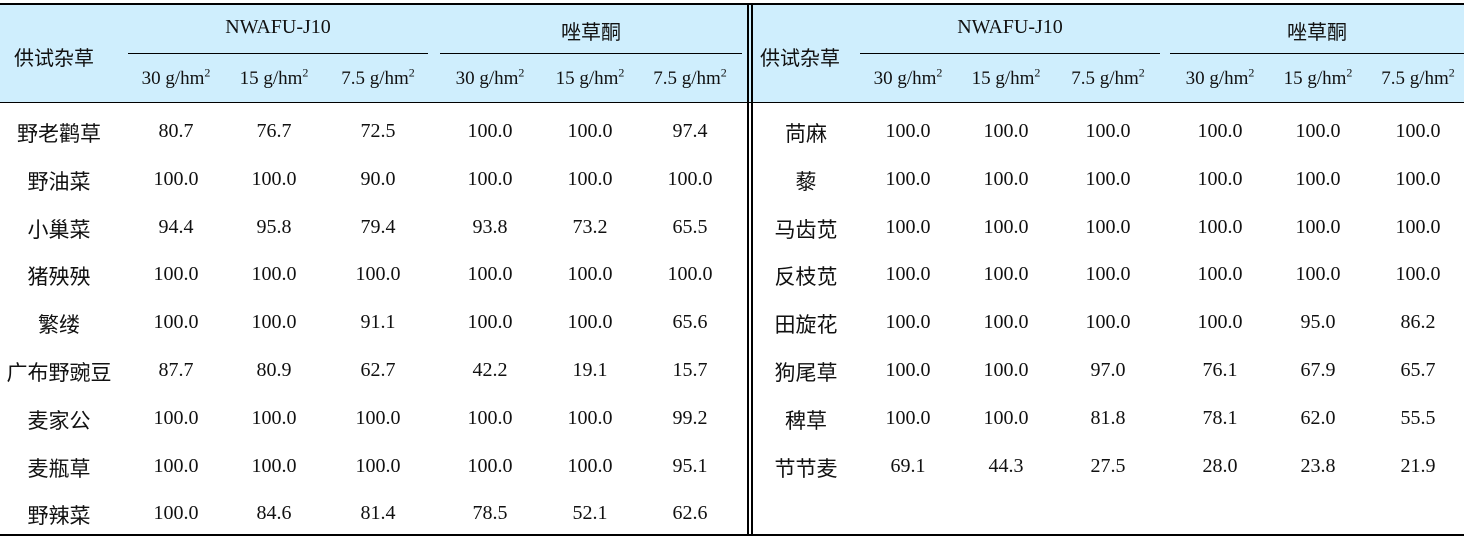 Image resolution: width=1464 pixels, height=539 pixels. I want to click on control-value: 23.8, so click(1318, 465).